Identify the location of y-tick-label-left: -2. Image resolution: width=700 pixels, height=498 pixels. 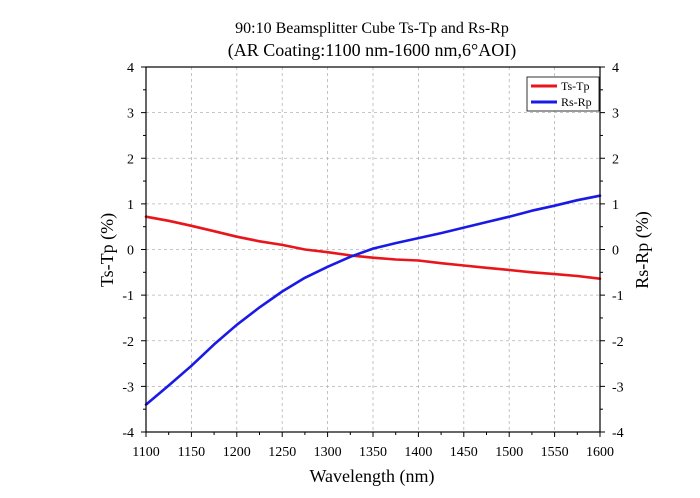
(128, 342).